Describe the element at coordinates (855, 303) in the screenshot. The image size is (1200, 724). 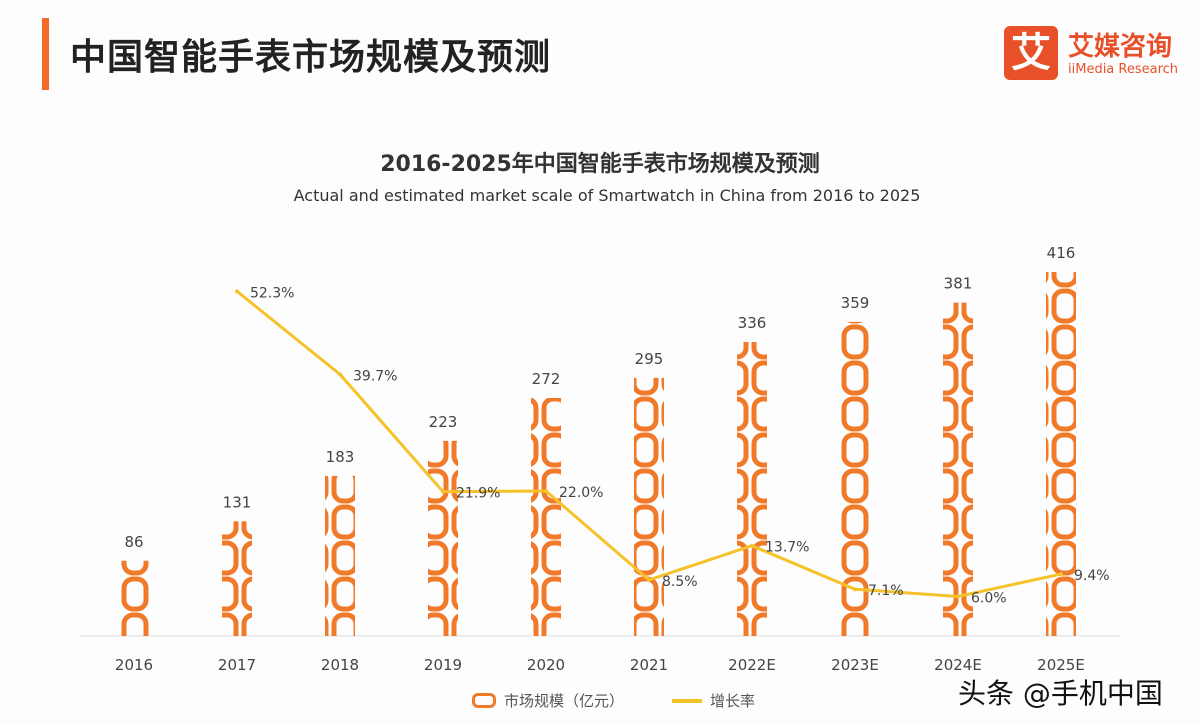
I see `bar-value-label: 359` at that location.